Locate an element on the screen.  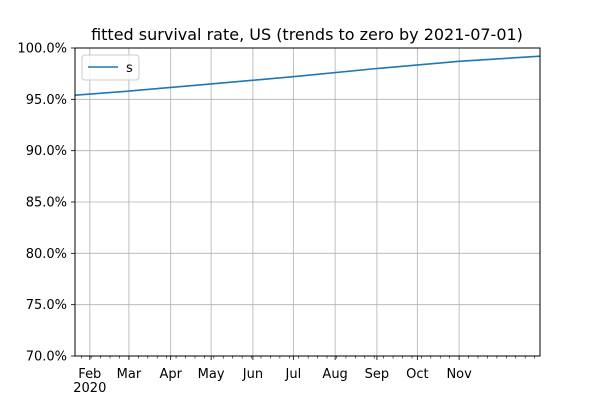
y-tick-label: 70.0% is located at coordinates (46, 357).